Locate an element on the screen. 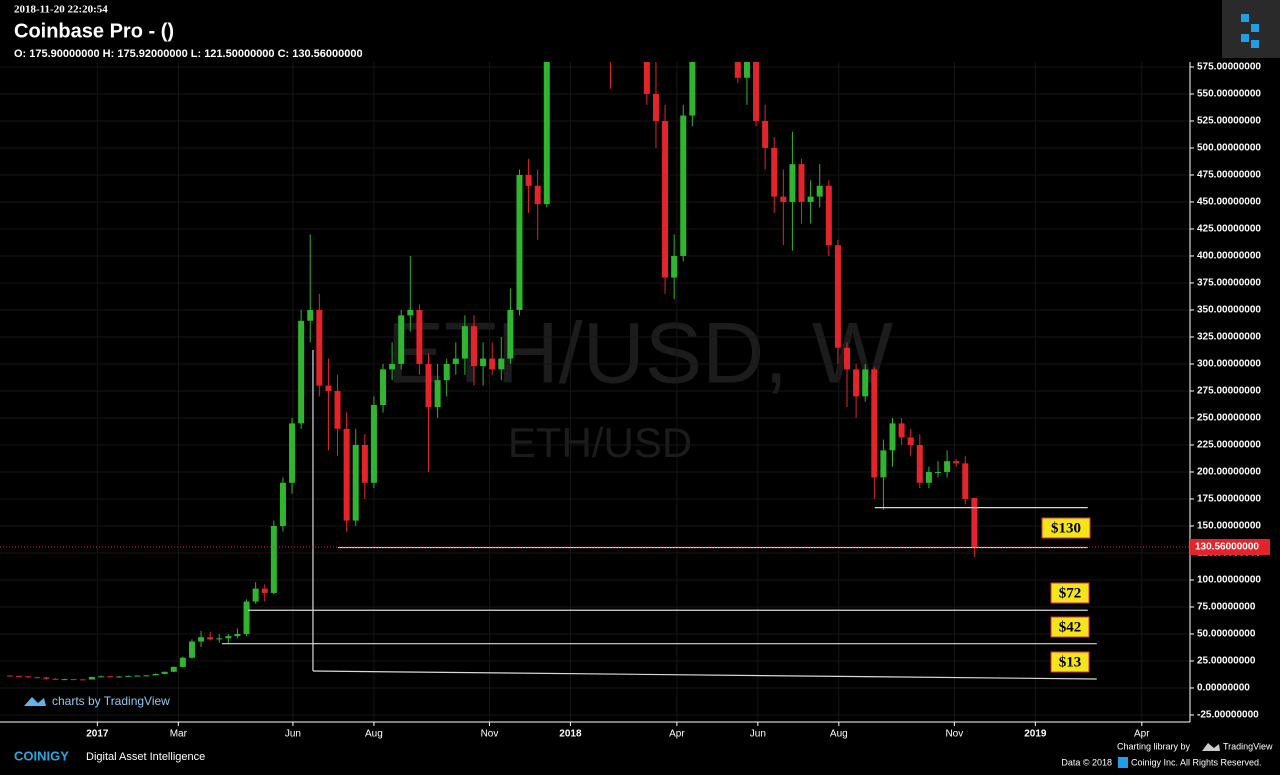 This screenshot has width=1280, height=775. x-tick-label: 2017 is located at coordinates (97, 734).